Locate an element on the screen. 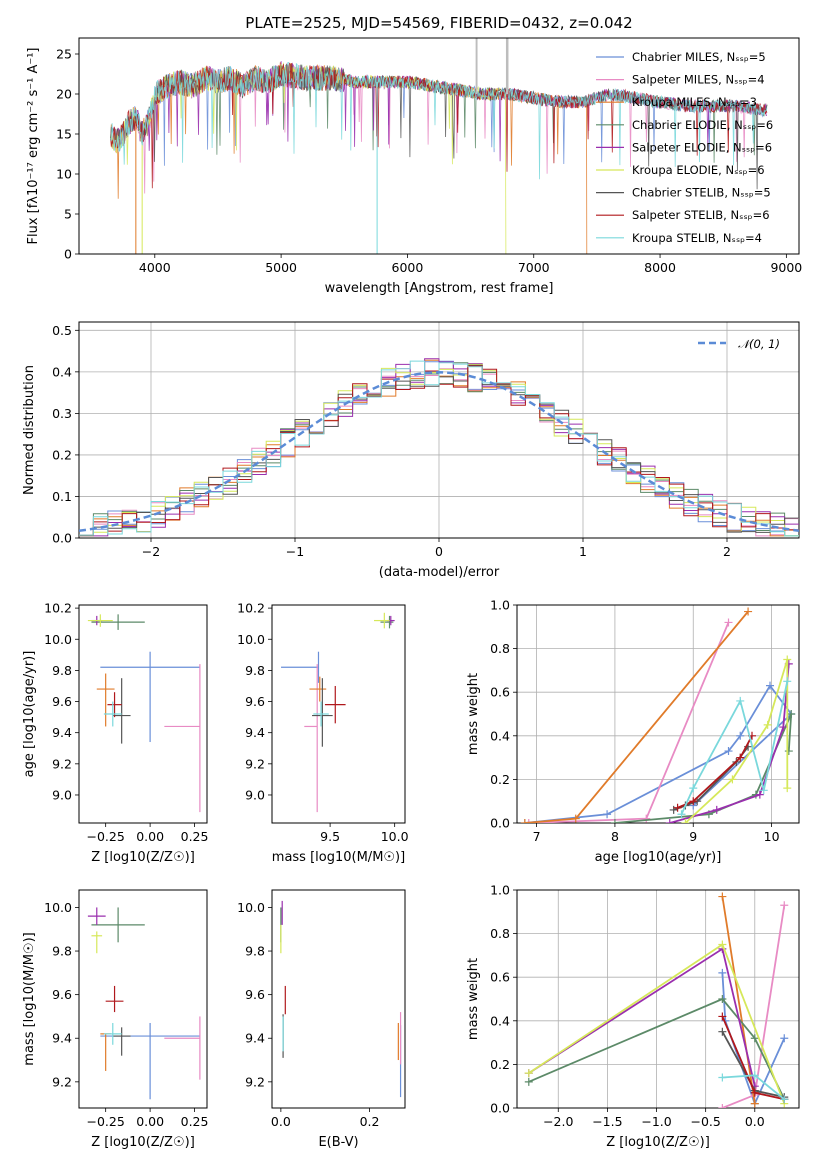 The width and height of the screenshot is (819, 1174). y-axis-label: mass [log10(M/M☉)] is located at coordinates (29, 998).